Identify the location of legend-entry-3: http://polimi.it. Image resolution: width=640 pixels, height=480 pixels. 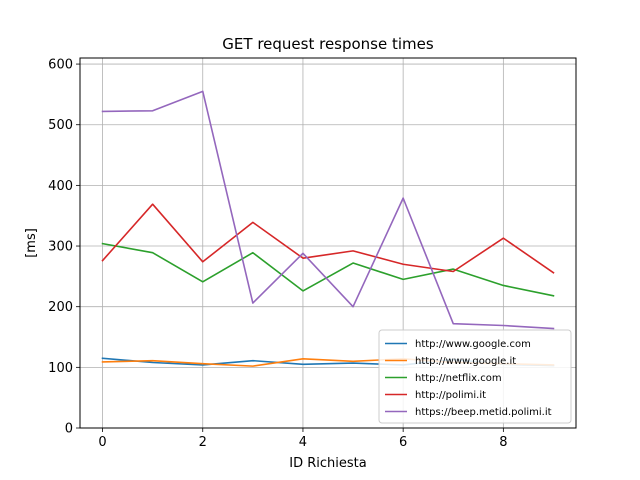
(450, 395).